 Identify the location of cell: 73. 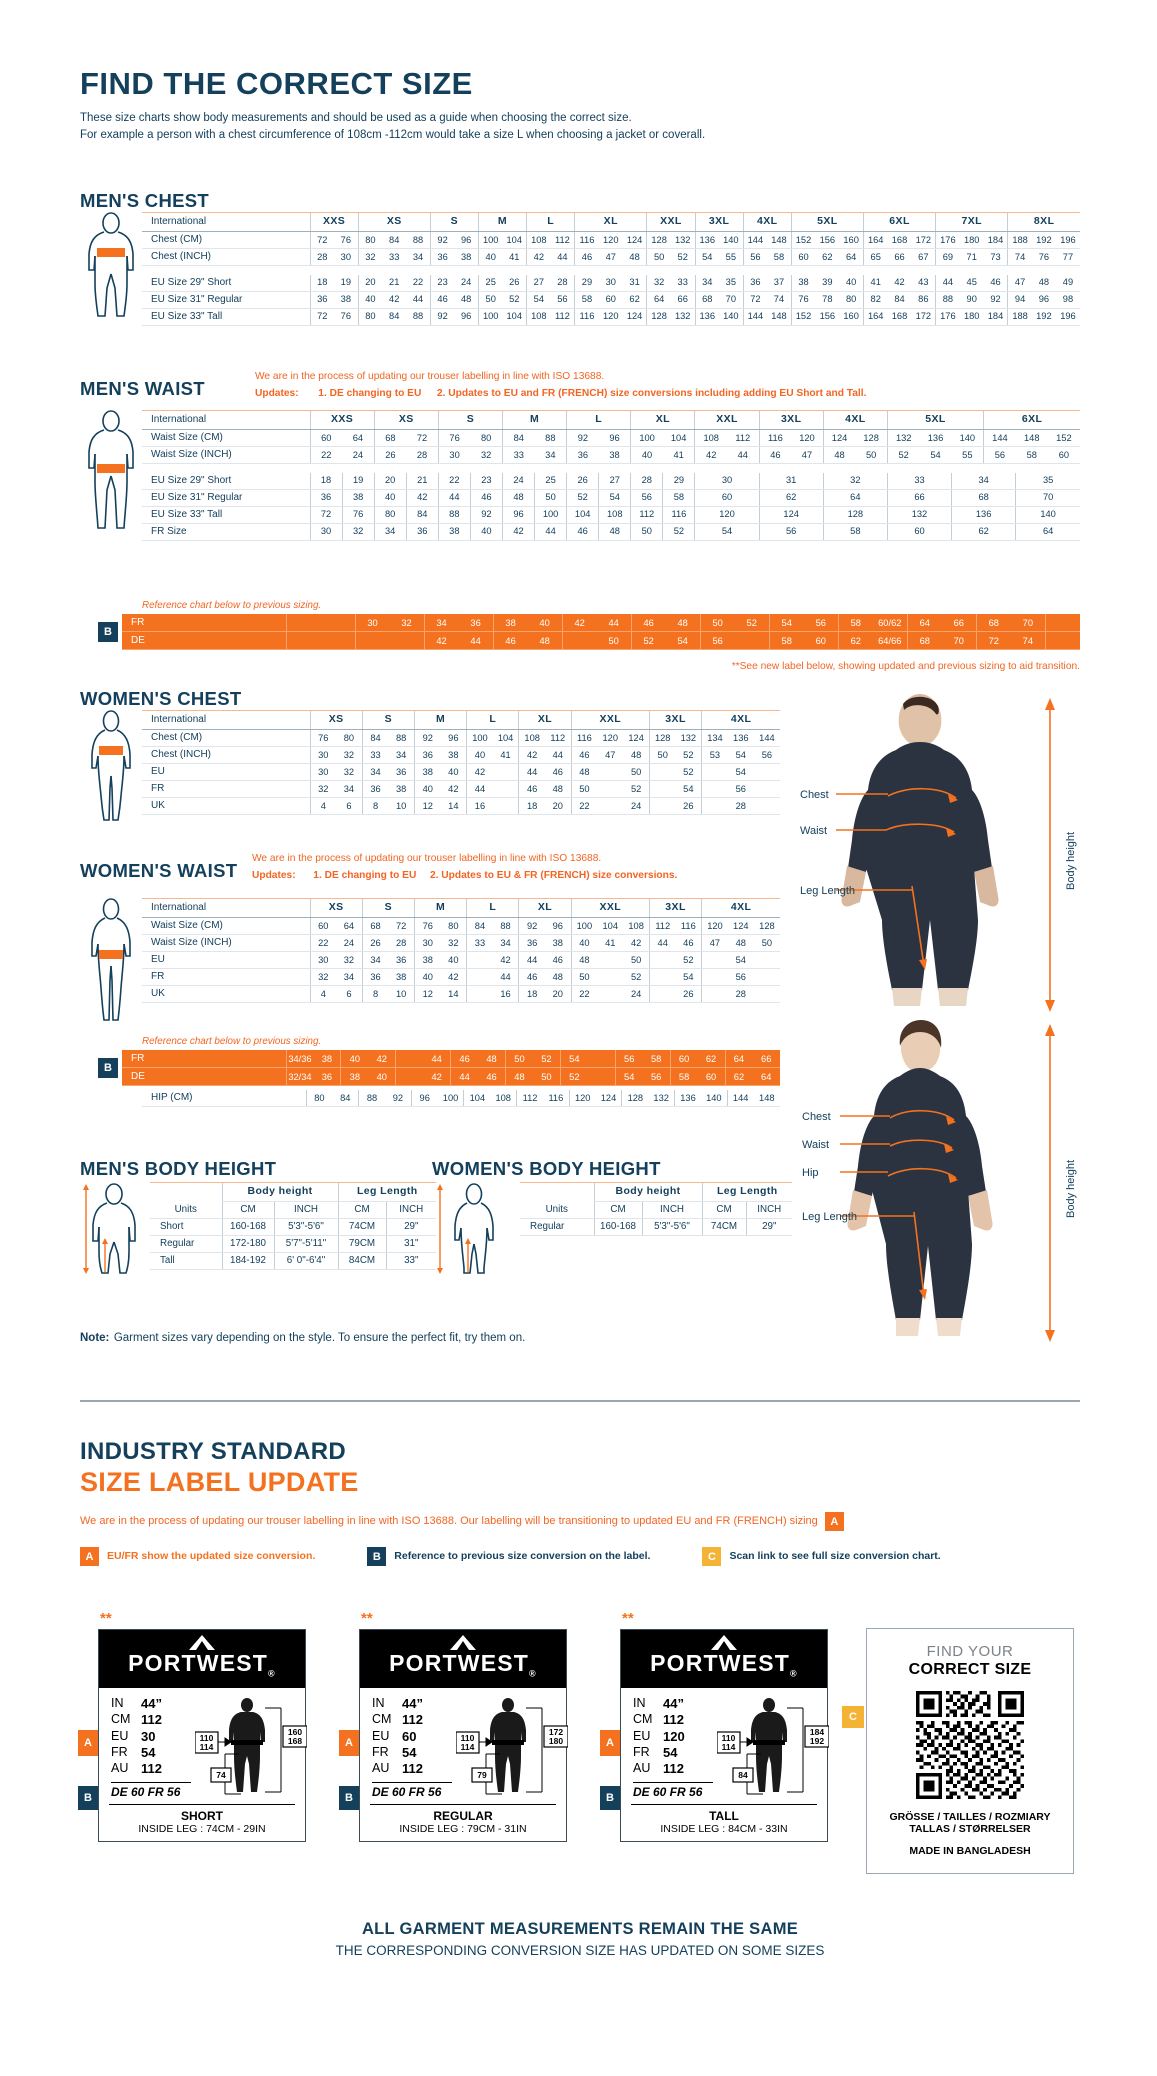
(995, 257).